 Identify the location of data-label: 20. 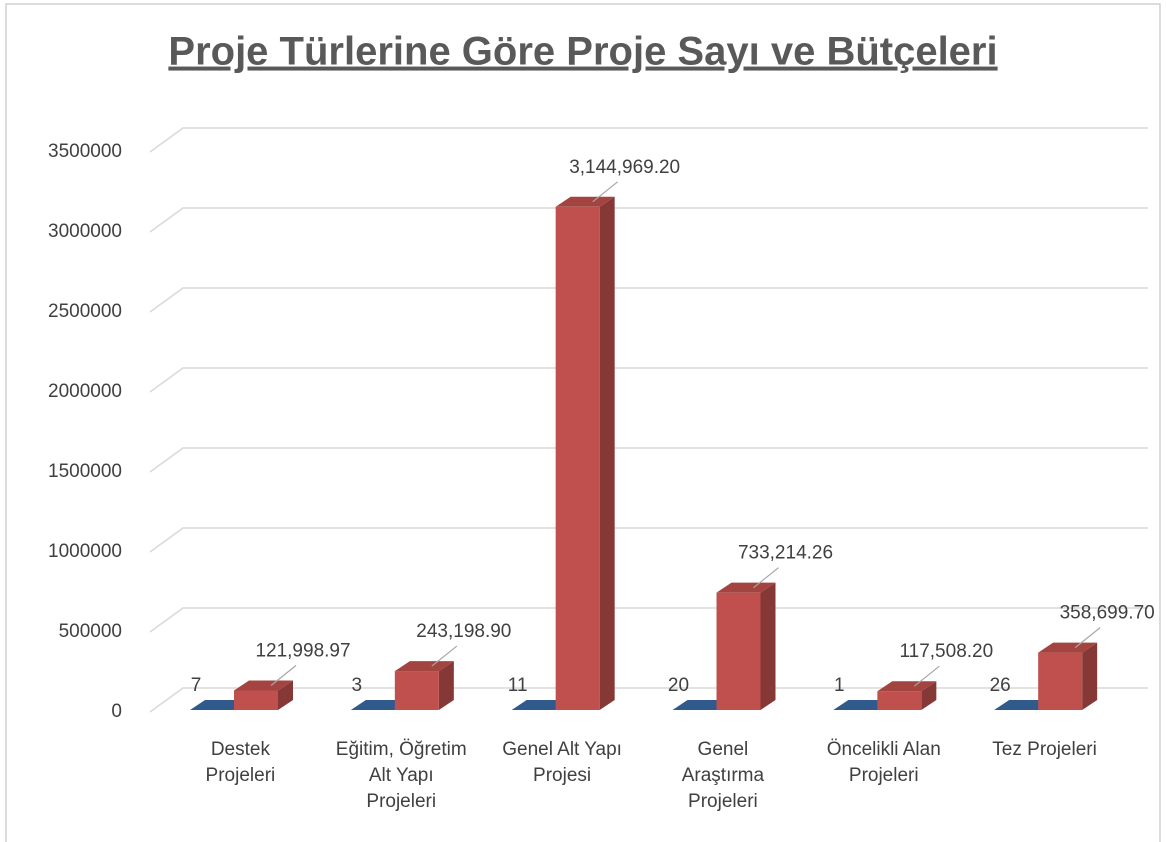
(678, 685).